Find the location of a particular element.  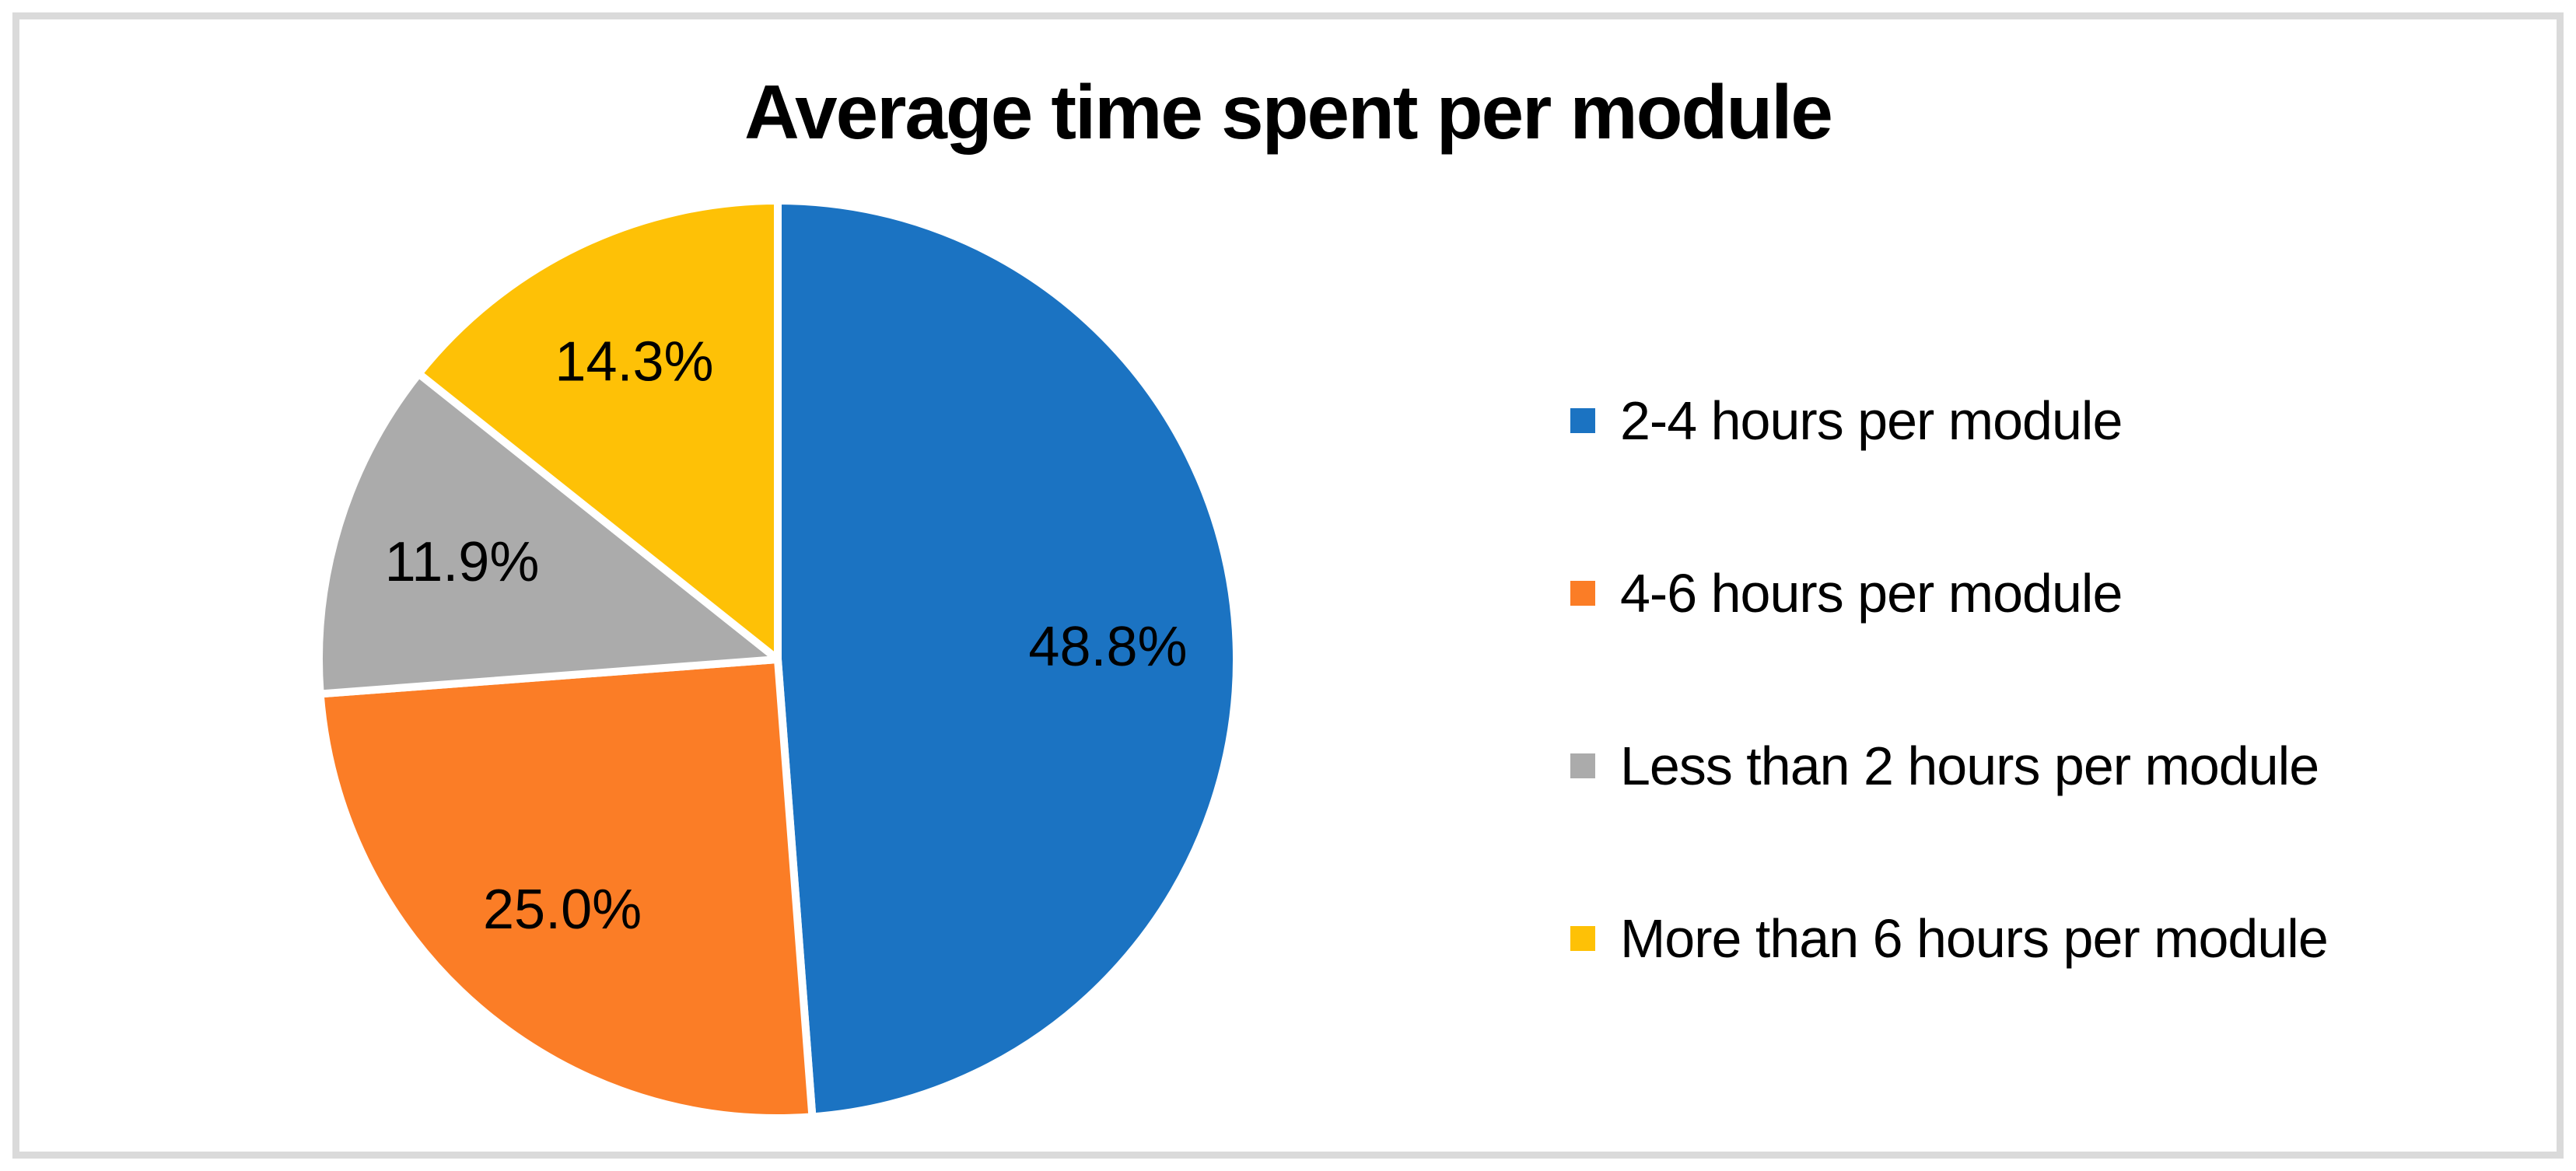

legend-item: More than 6 hours per module is located at coordinates (1949, 938).